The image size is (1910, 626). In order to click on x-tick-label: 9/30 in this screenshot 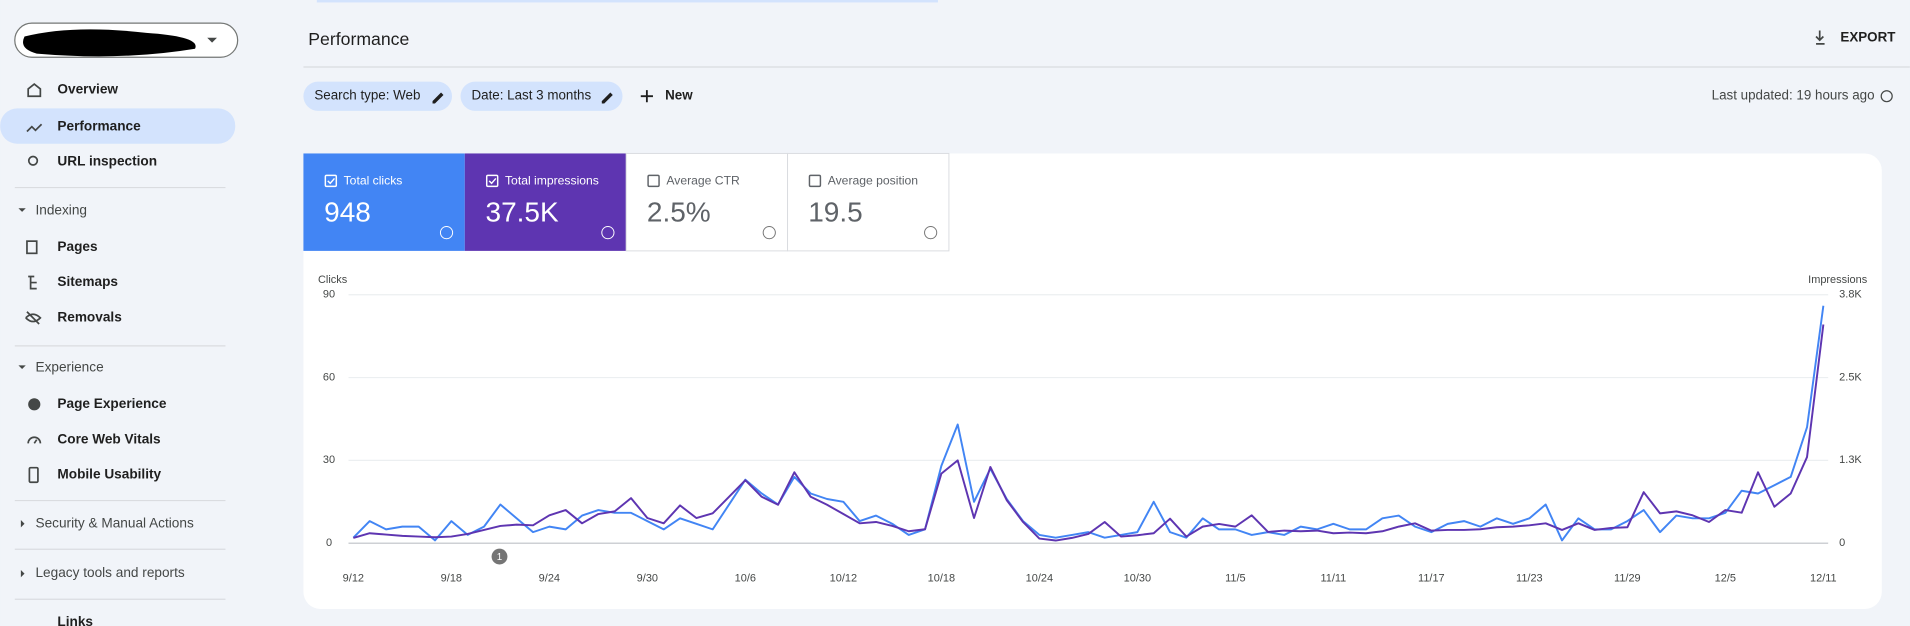, I will do `click(647, 578)`.